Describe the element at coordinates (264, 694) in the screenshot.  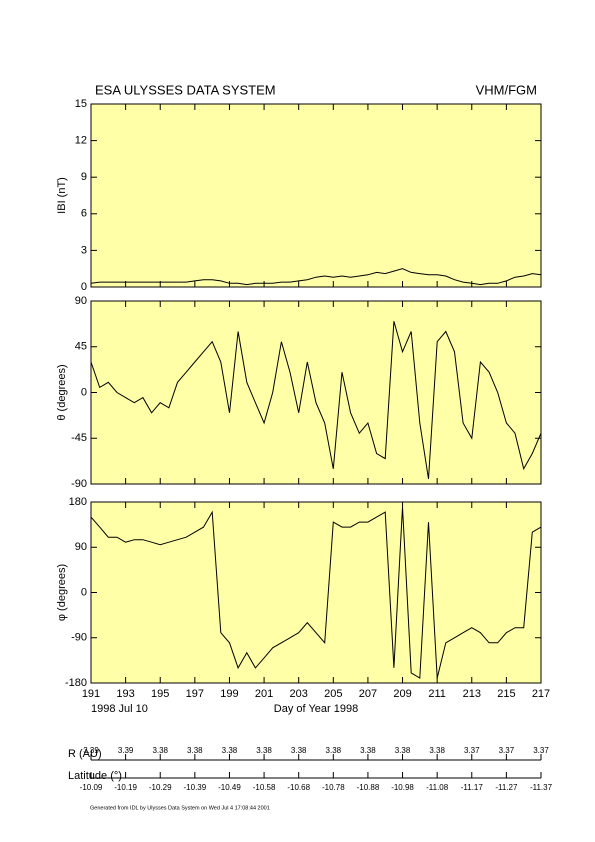
I see `x-tick-label: 201` at that location.